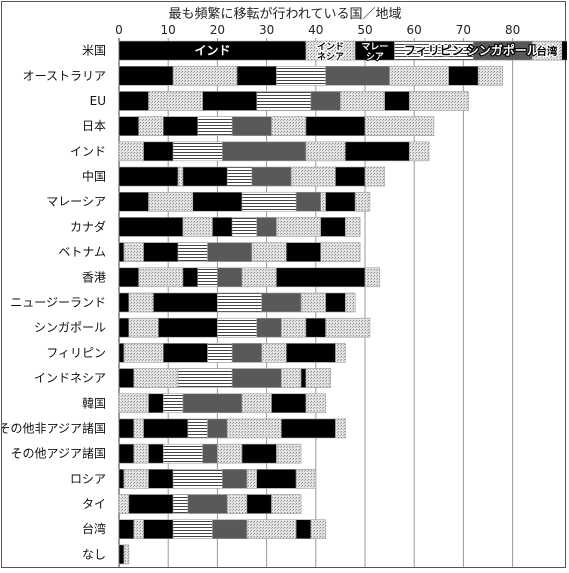  Describe the element at coordinates (217, 30) in the screenshot. I see `x-tick-label: 20` at that location.